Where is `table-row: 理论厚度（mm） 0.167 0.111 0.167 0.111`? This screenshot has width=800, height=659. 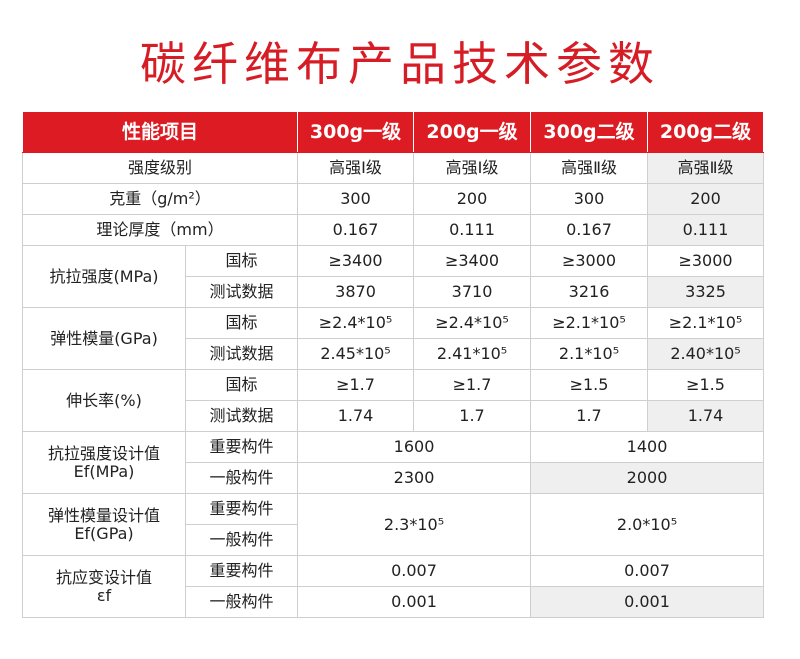 table-row: 理论厚度（mm） 0.167 0.111 0.167 0.111 is located at coordinates (393, 230).